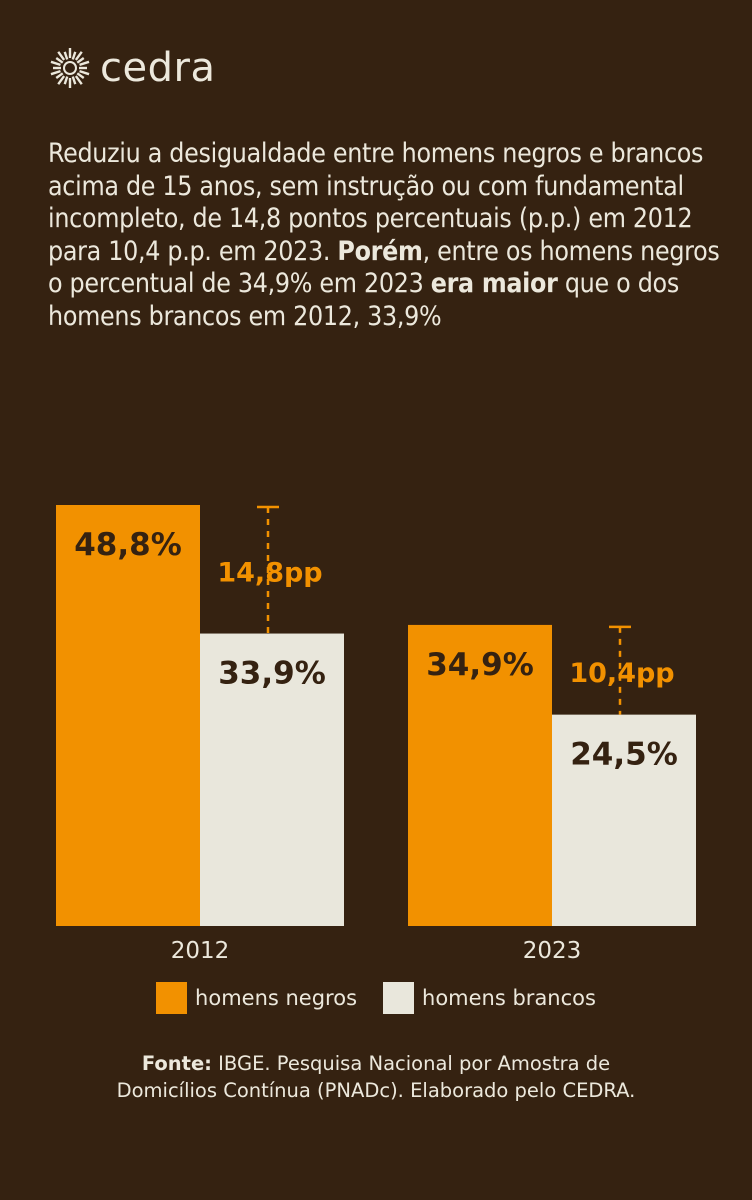 This screenshot has height=1200, width=752. I want to click on gap-label-2012: 14,8pp, so click(269, 572).